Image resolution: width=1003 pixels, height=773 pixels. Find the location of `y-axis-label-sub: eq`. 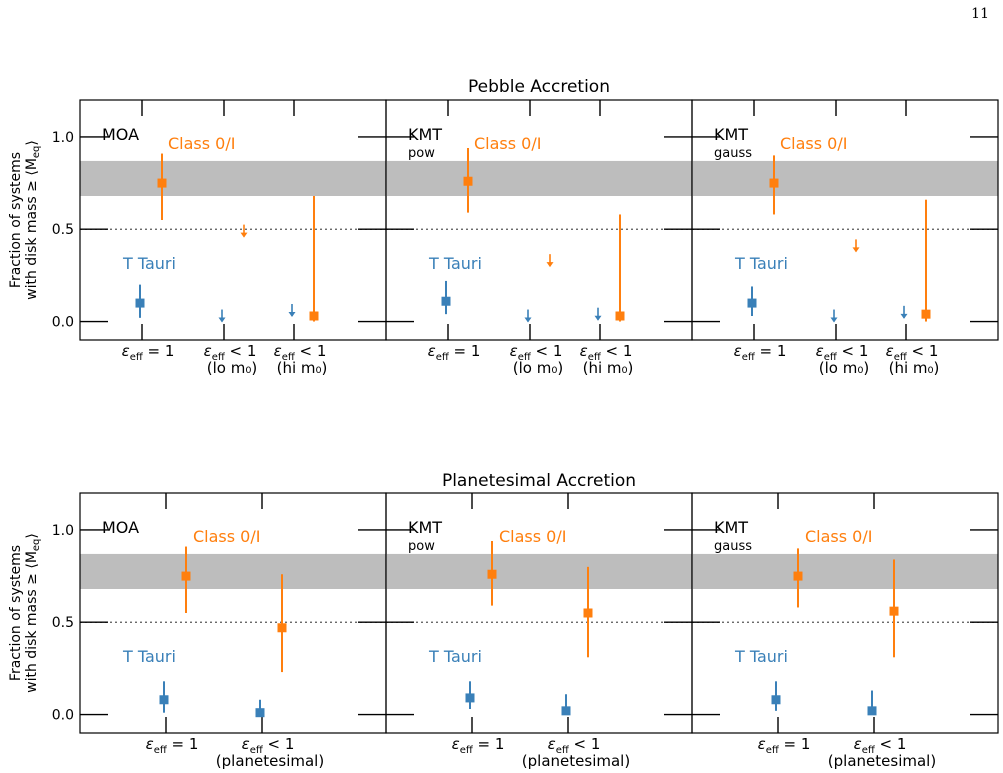

y-axis-label-sub: eq is located at coordinates (36, 152).